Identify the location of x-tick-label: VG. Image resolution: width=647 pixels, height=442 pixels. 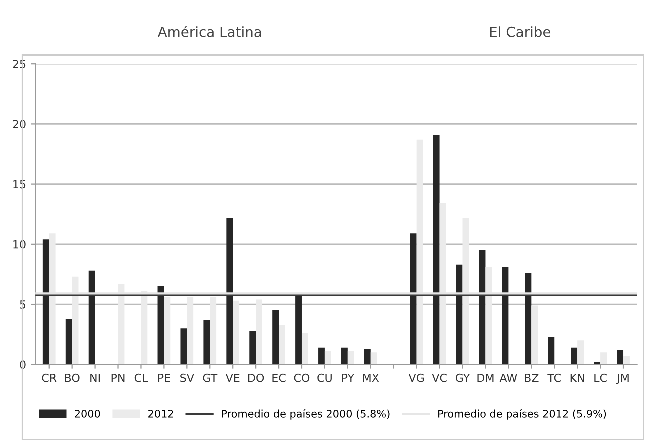
(416, 378).